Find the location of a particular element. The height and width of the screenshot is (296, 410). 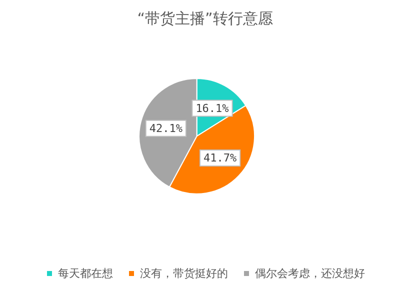

legend-label: 偶尔会考虑，还没想好 is located at coordinates (310, 273).